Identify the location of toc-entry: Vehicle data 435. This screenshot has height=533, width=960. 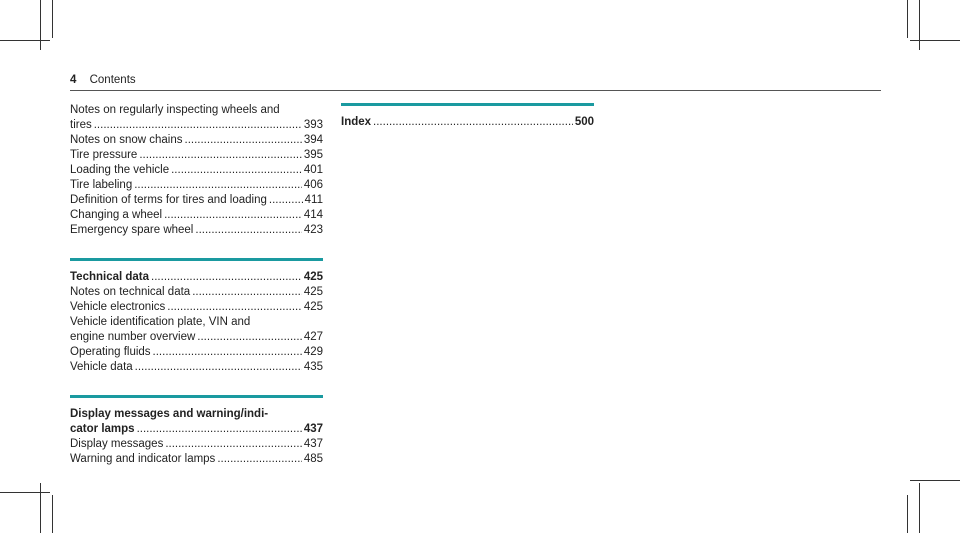
(196, 367).